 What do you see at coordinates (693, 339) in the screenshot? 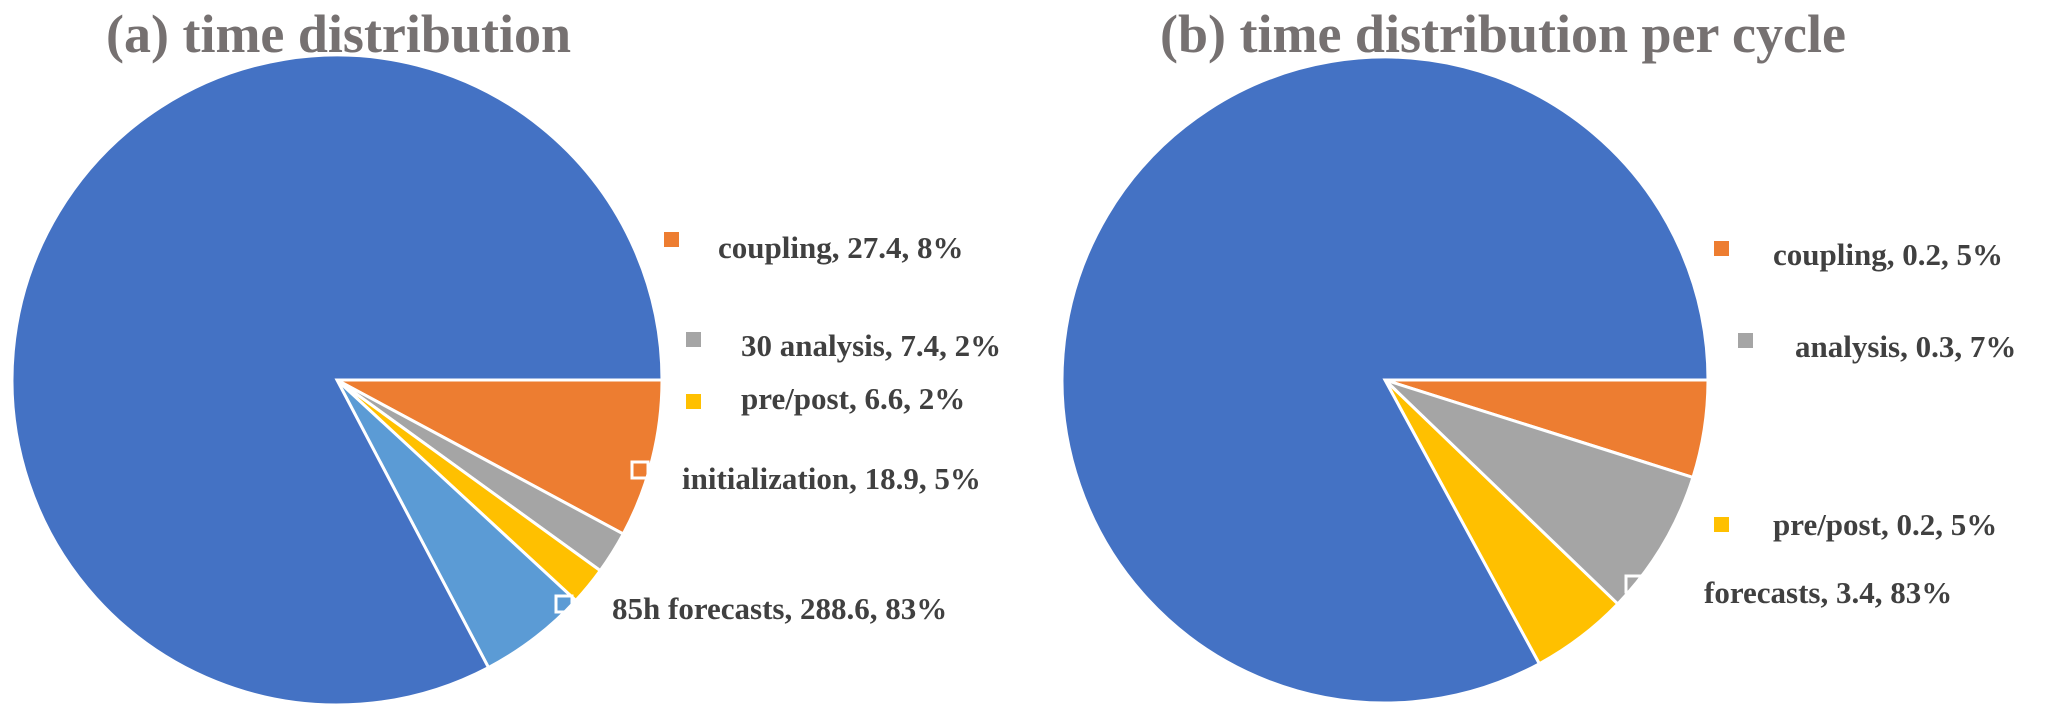
I see `pie-a-marker-30-analysis` at bounding box center [693, 339].